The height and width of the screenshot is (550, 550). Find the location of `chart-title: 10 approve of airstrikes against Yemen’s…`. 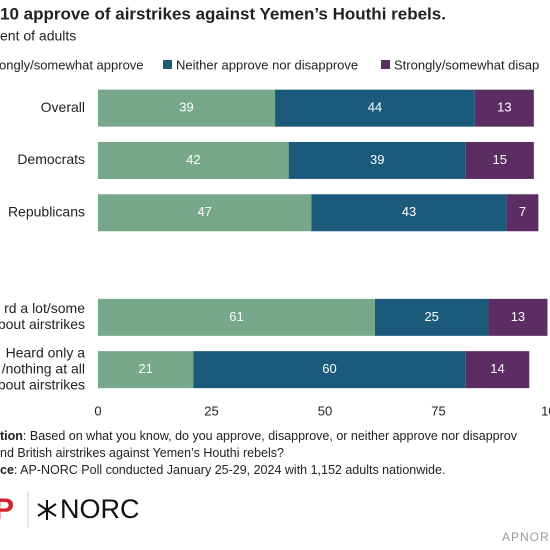

chart-title: 10 approve of airstrikes against Yemen’s… is located at coordinates (223, 13).